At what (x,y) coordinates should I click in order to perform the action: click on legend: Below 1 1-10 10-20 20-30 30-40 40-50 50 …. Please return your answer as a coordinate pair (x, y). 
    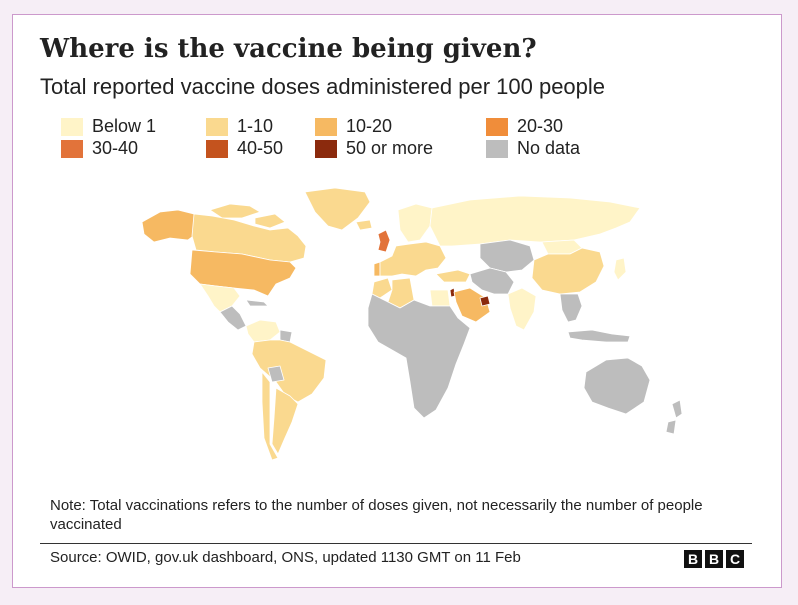
    Looking at the image, I should click on (341, 139).